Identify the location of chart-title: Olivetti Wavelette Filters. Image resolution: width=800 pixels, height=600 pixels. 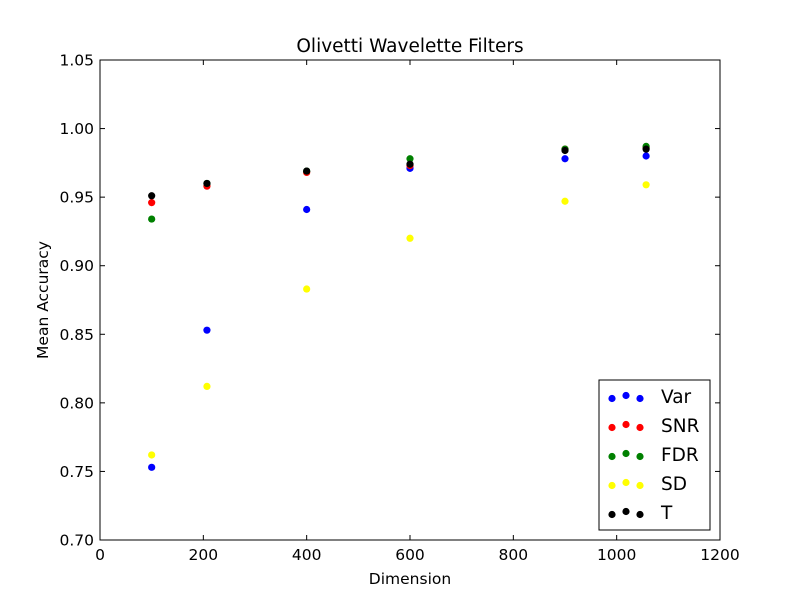
(409, 46).